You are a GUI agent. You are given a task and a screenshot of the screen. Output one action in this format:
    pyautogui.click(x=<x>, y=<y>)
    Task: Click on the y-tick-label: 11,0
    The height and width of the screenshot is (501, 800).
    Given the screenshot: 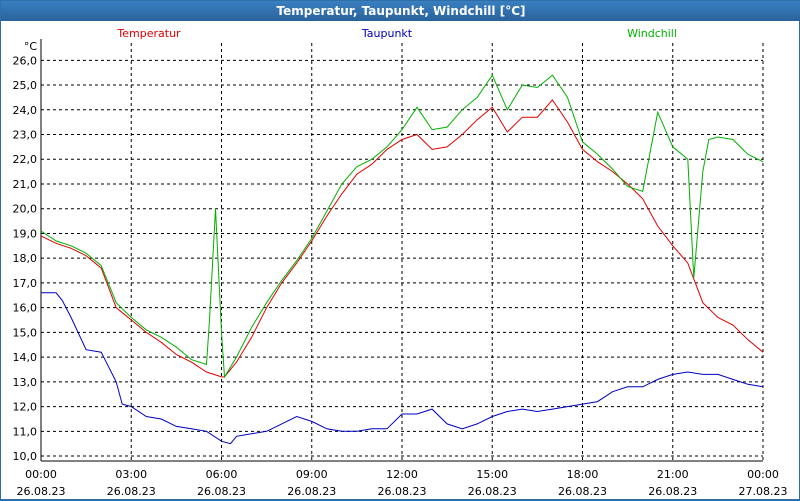 What is the action you would take?
    pyautogui.click(x=25, y=431)
    